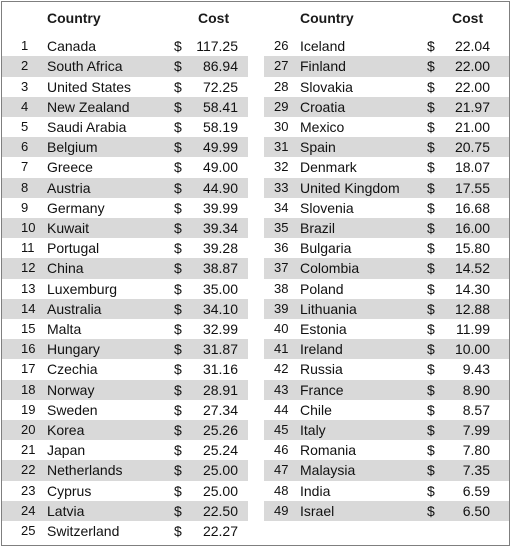  Describe the element at coordinates (25, 126) in the screenshot. I see `row-rank: 5` at that location.